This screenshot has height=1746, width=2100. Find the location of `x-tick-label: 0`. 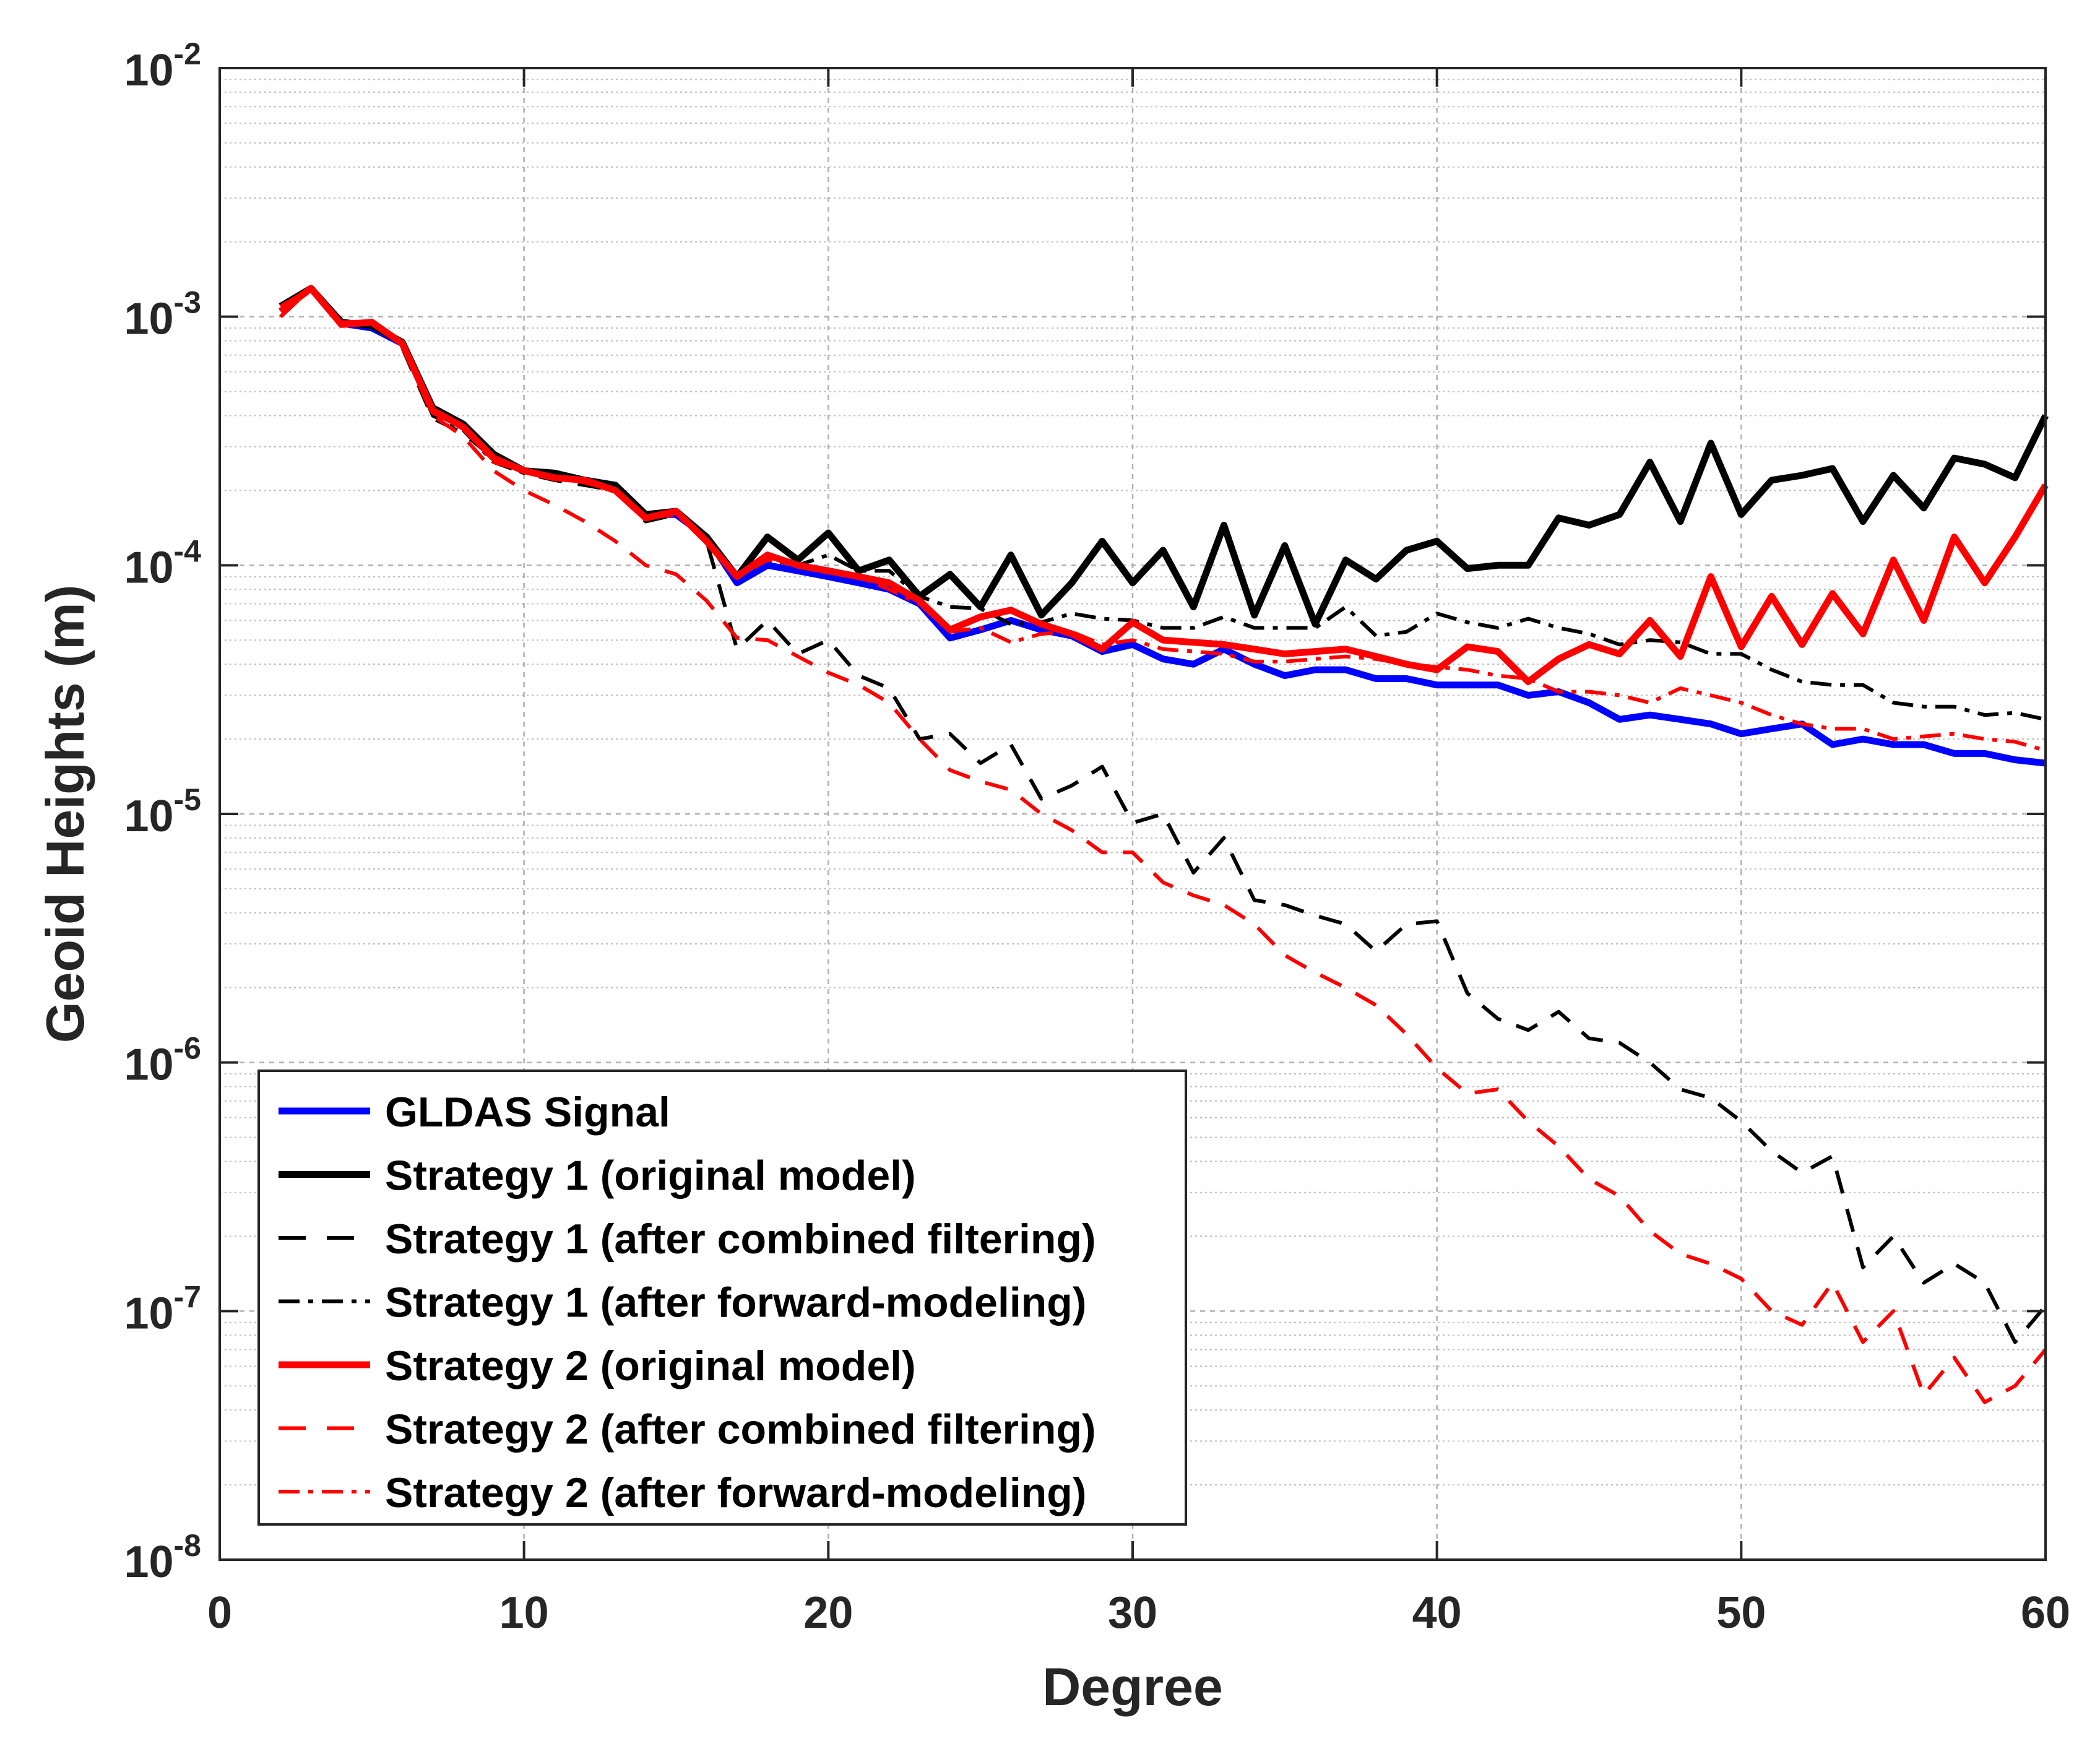

x-tick-label: 0 is located at coordinates (219, 1613).